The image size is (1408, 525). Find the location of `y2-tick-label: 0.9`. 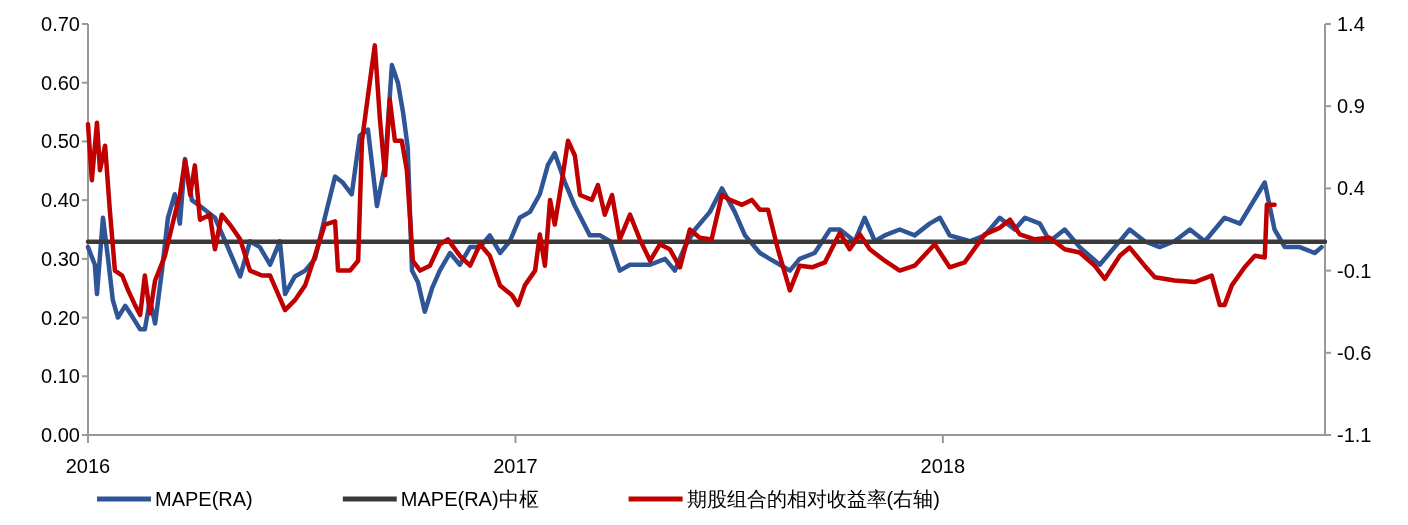

y2-tick-label: 0.9 is located at coordinates (1351, 106).